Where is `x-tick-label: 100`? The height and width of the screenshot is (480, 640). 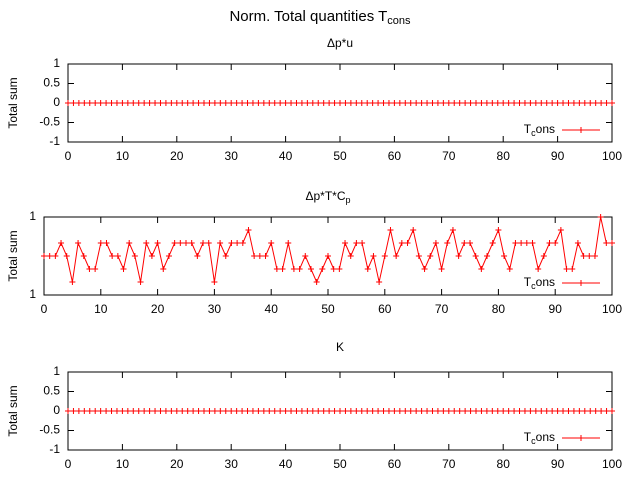
x-tick-label: 100 is located at coordinates (612, 464).